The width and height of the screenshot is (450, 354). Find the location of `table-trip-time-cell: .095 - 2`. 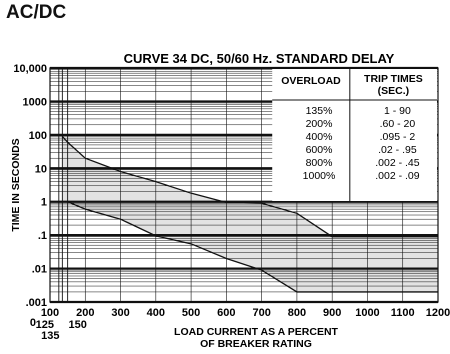

table-trip-time-cell: .095 - 2 is located at coordinates (398, 137).